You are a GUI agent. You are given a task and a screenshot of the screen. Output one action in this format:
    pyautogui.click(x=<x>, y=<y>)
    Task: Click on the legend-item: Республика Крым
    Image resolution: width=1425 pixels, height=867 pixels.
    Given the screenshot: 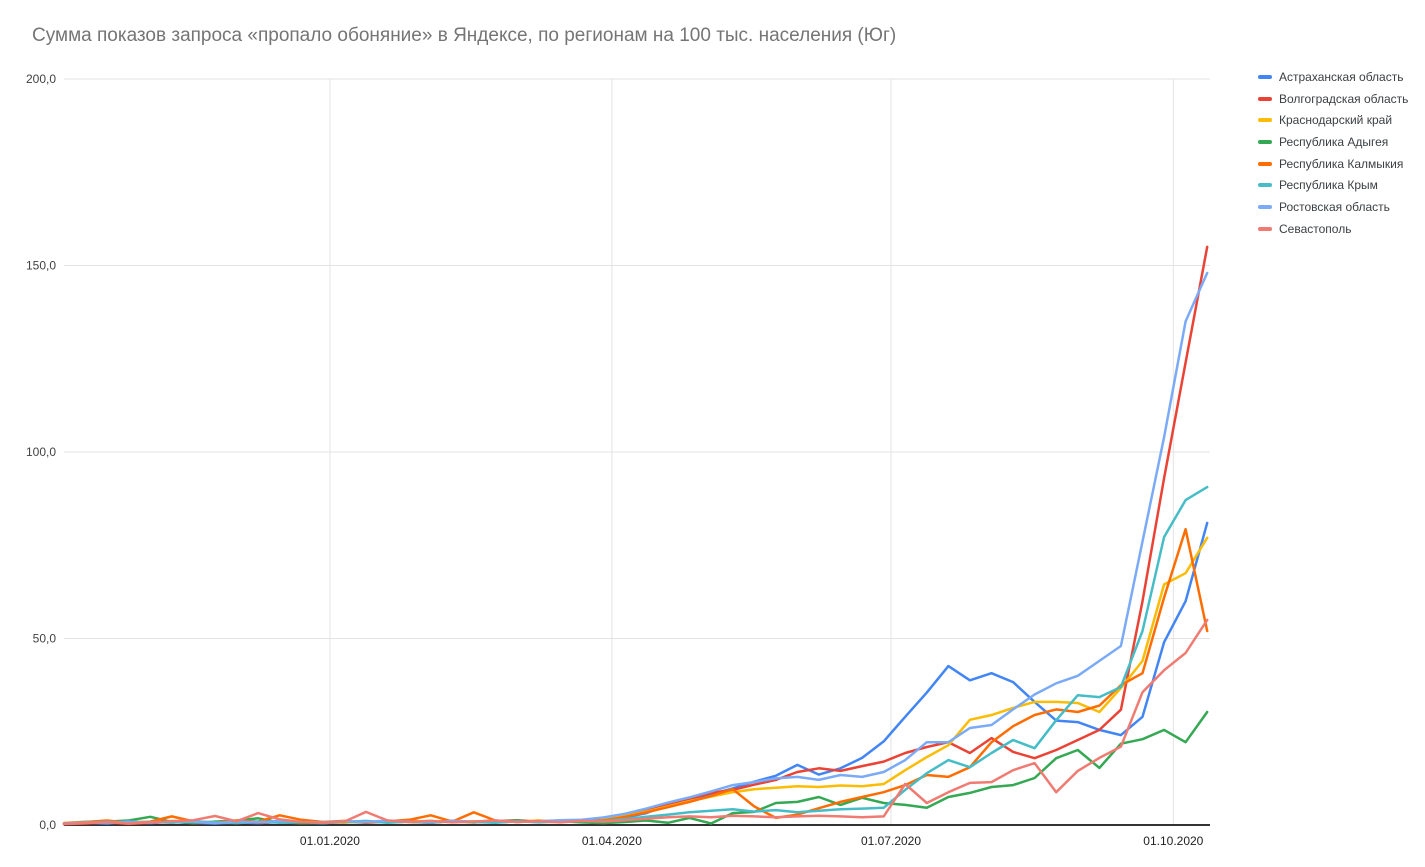 What is the action you would take?
    pyautogui.click(x=1341, y=185)
    